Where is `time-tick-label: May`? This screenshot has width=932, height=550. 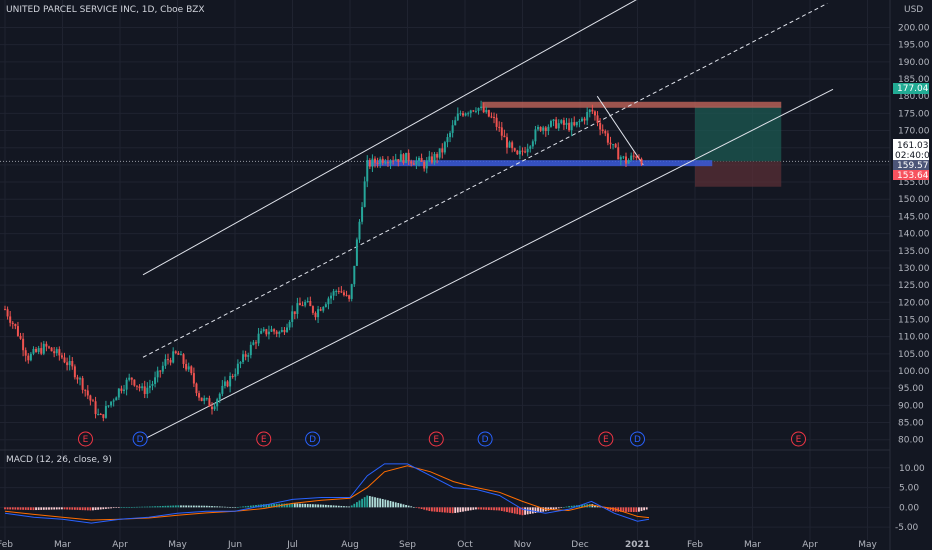
time-tick-label: May is located at coordinates (177, 545).